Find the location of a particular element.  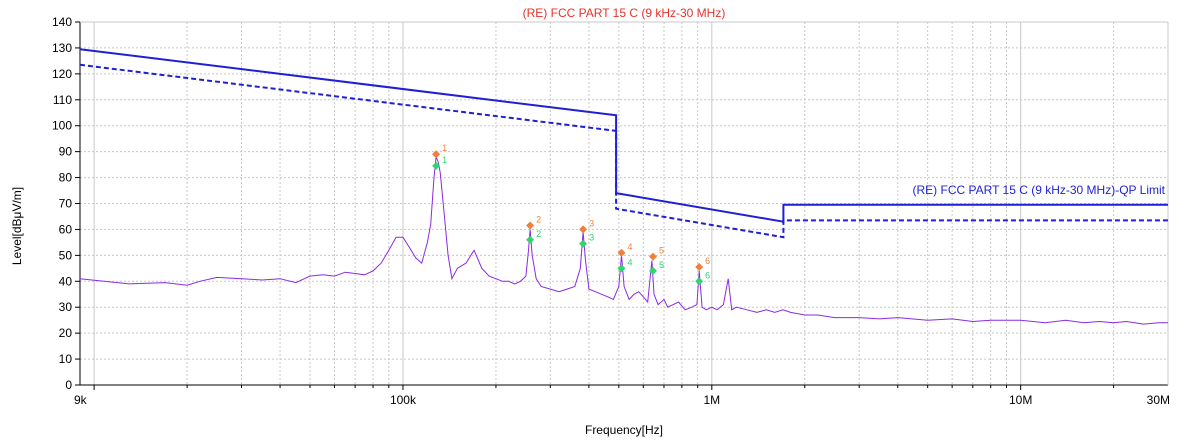

x-tick-label: 30M is located at coordinates (1158, 400).